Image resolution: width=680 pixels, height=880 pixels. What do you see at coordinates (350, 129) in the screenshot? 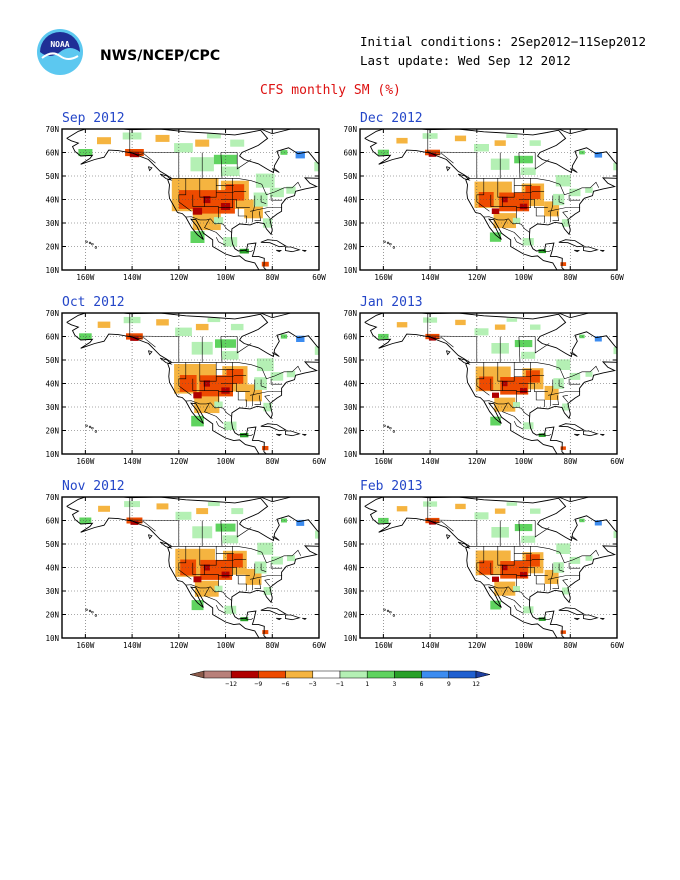
I see `lat-tick-label: 70N` at bounding box center [350, 129].